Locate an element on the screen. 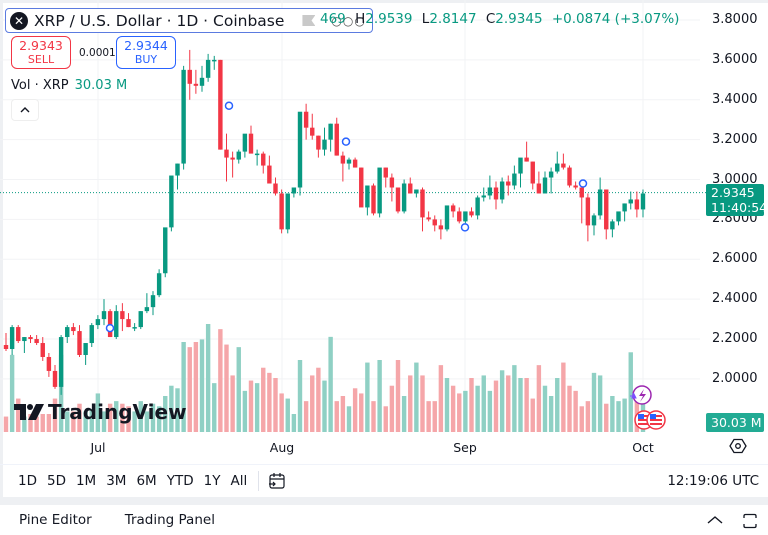  price-tick-label: 3.0000 is located at coordinates (735, 179).